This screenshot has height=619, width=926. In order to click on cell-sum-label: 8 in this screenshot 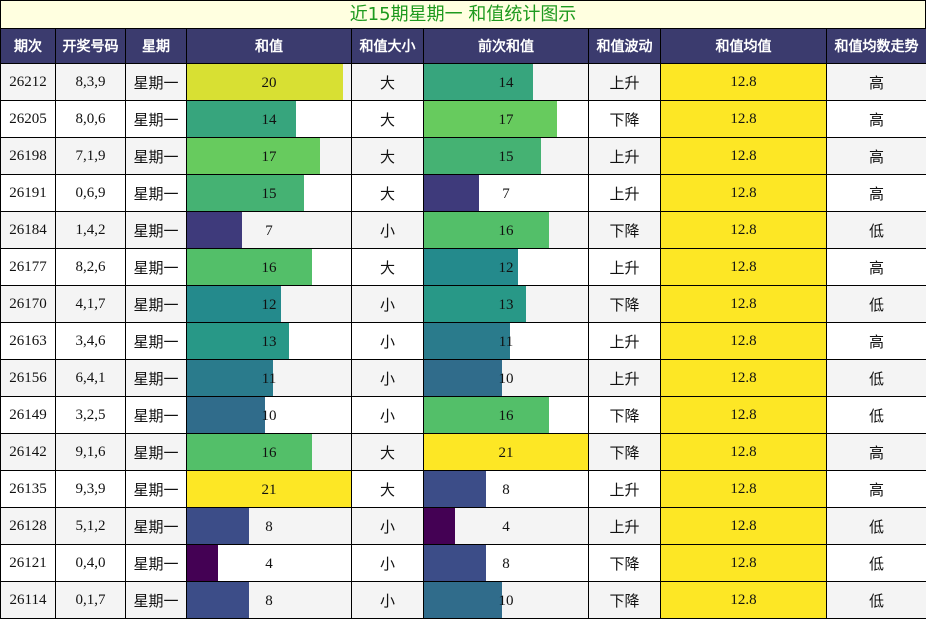, I will do `click(269, 526)`.